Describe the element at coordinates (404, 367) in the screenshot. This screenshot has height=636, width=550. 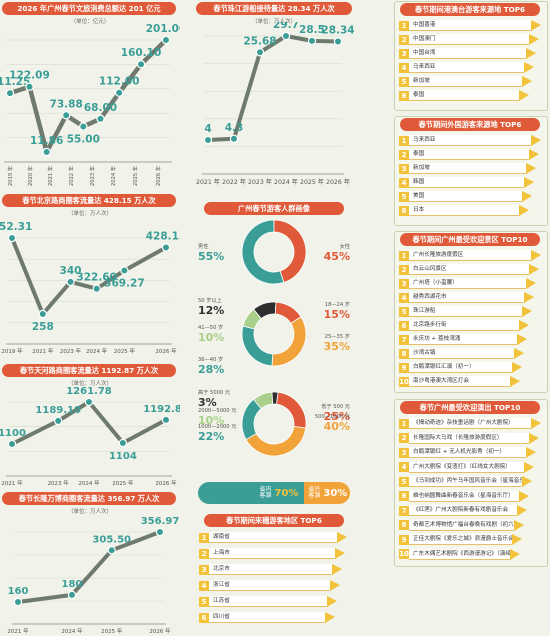
I see `rank-number: 9` at that location.